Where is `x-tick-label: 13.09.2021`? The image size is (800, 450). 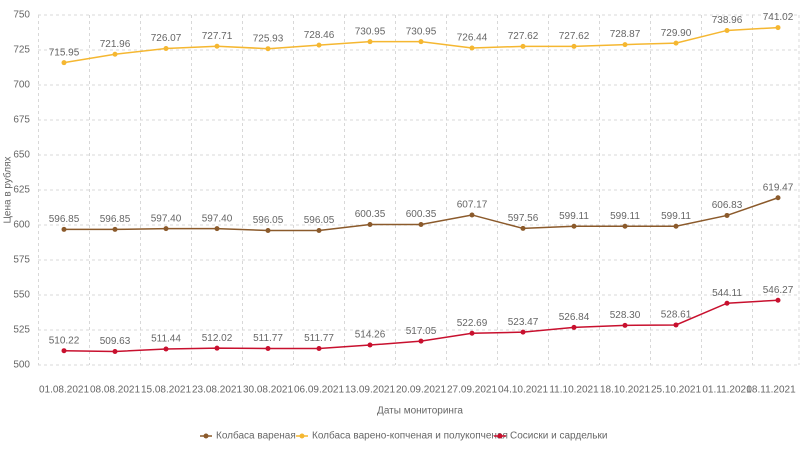
x-tick-label: 13.09.2021 is located at coordinates (370, 390).